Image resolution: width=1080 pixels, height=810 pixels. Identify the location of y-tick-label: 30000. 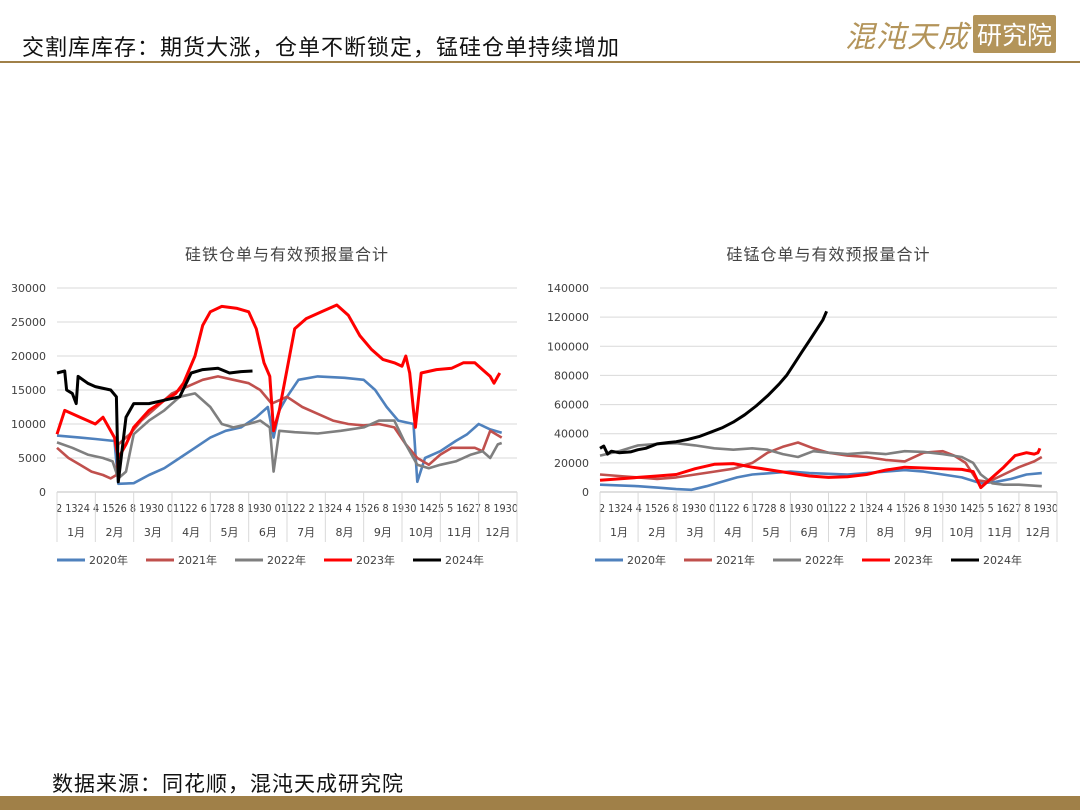
(28, 288).